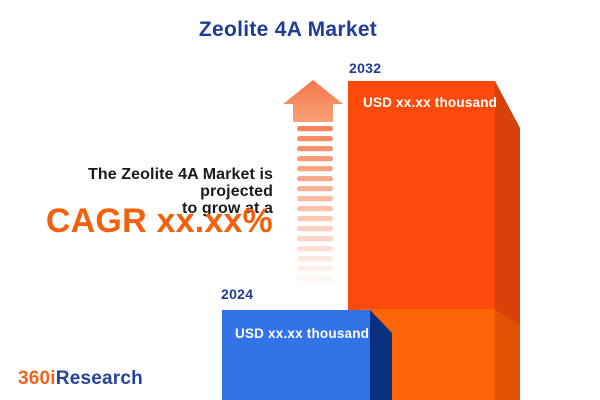  I want to click on cagr-text: CAGR xx.xx%, so click(159, 221).